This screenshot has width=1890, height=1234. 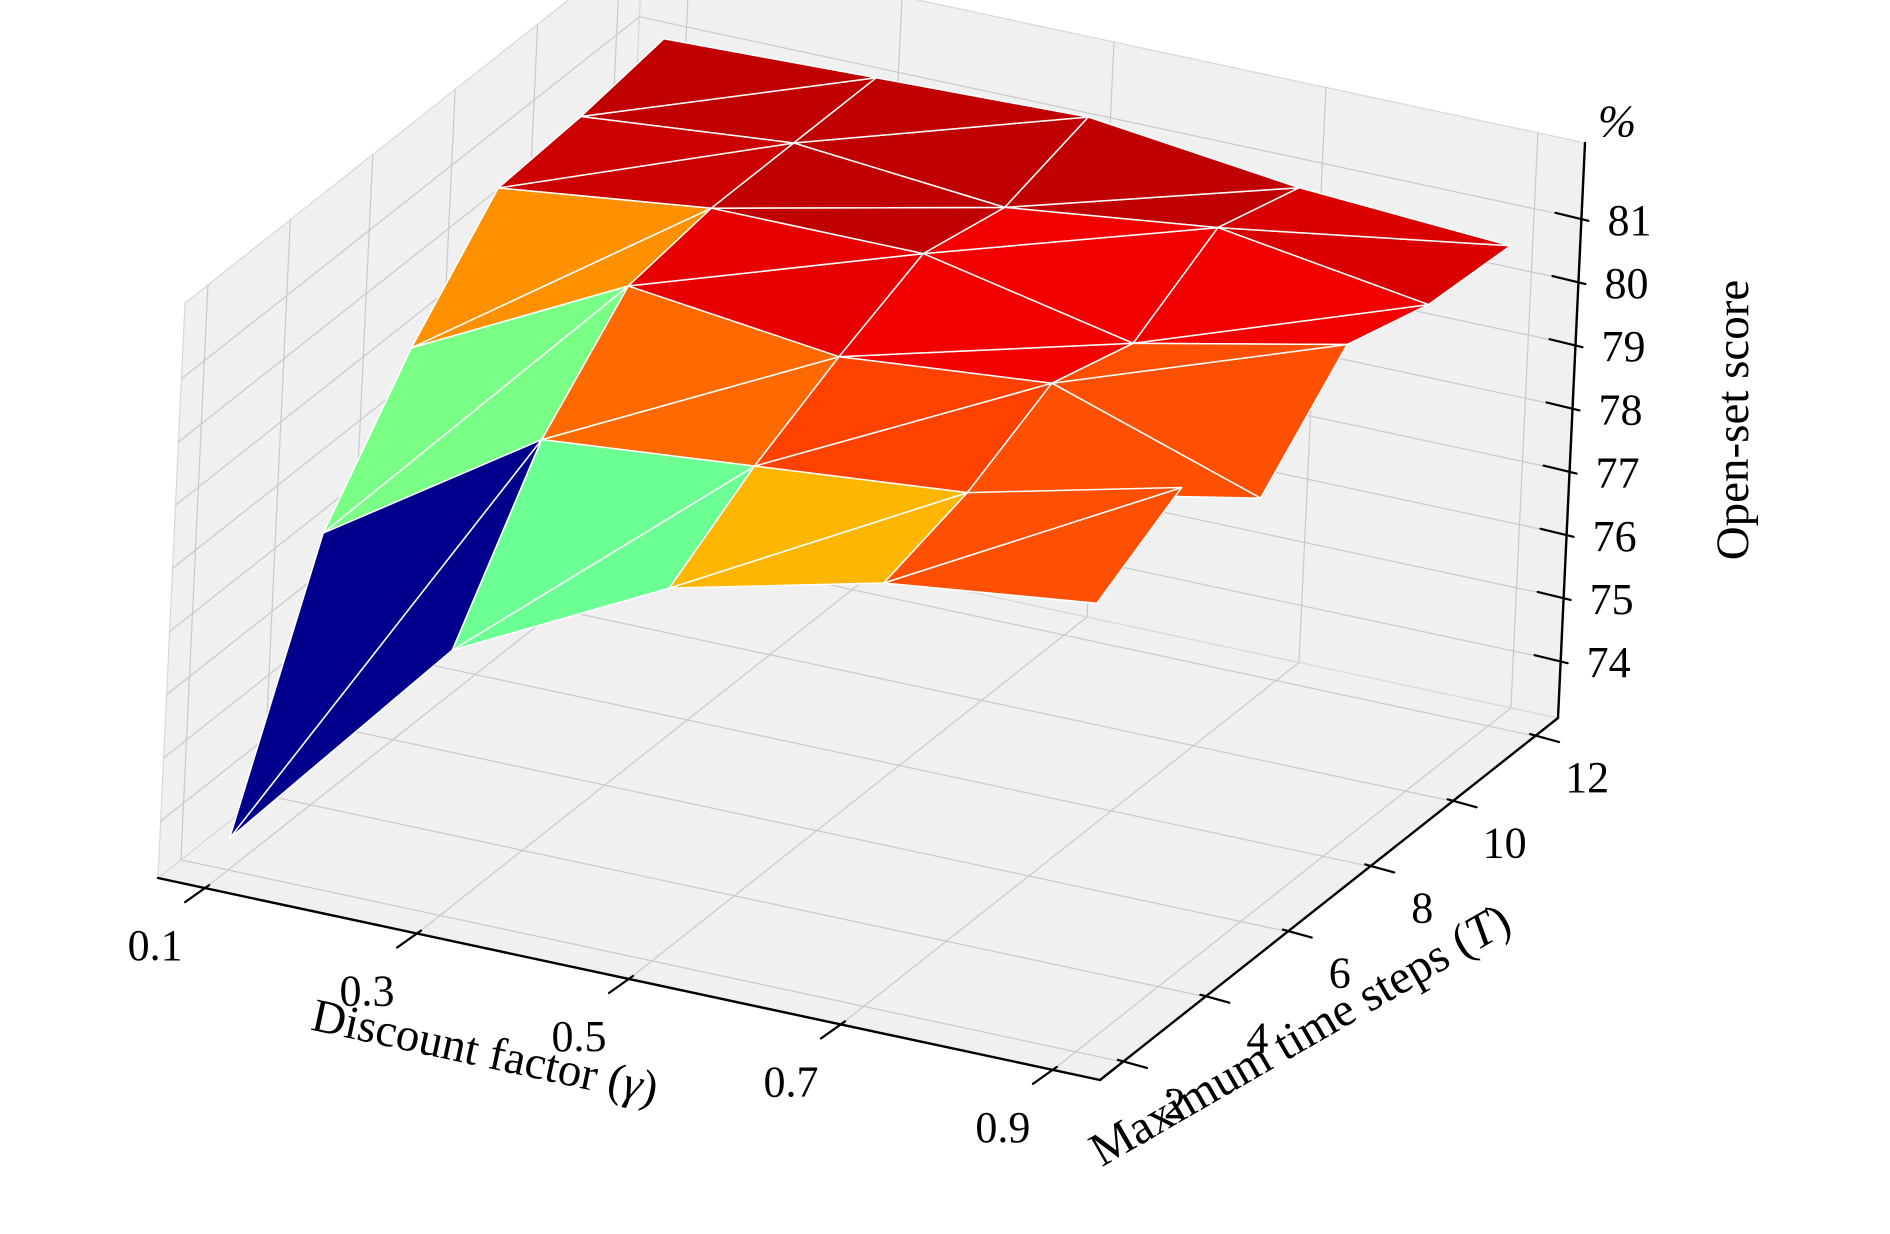 I want to click on z-axis-unit-percent: %, so click(x=1617, y=121).